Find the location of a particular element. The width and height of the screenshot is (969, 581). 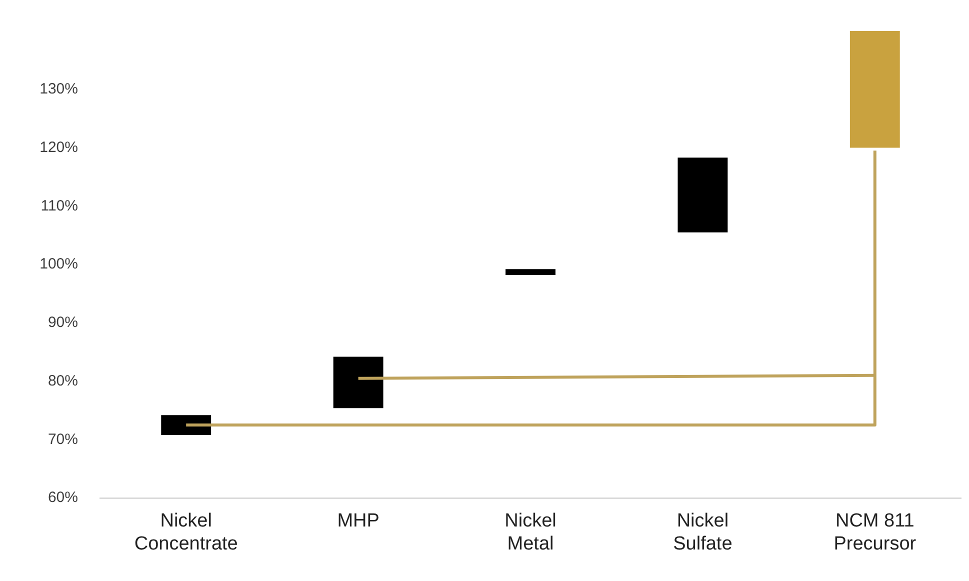

x-tick-label: Nickel Sulfate is located at coordinates (702, 532).